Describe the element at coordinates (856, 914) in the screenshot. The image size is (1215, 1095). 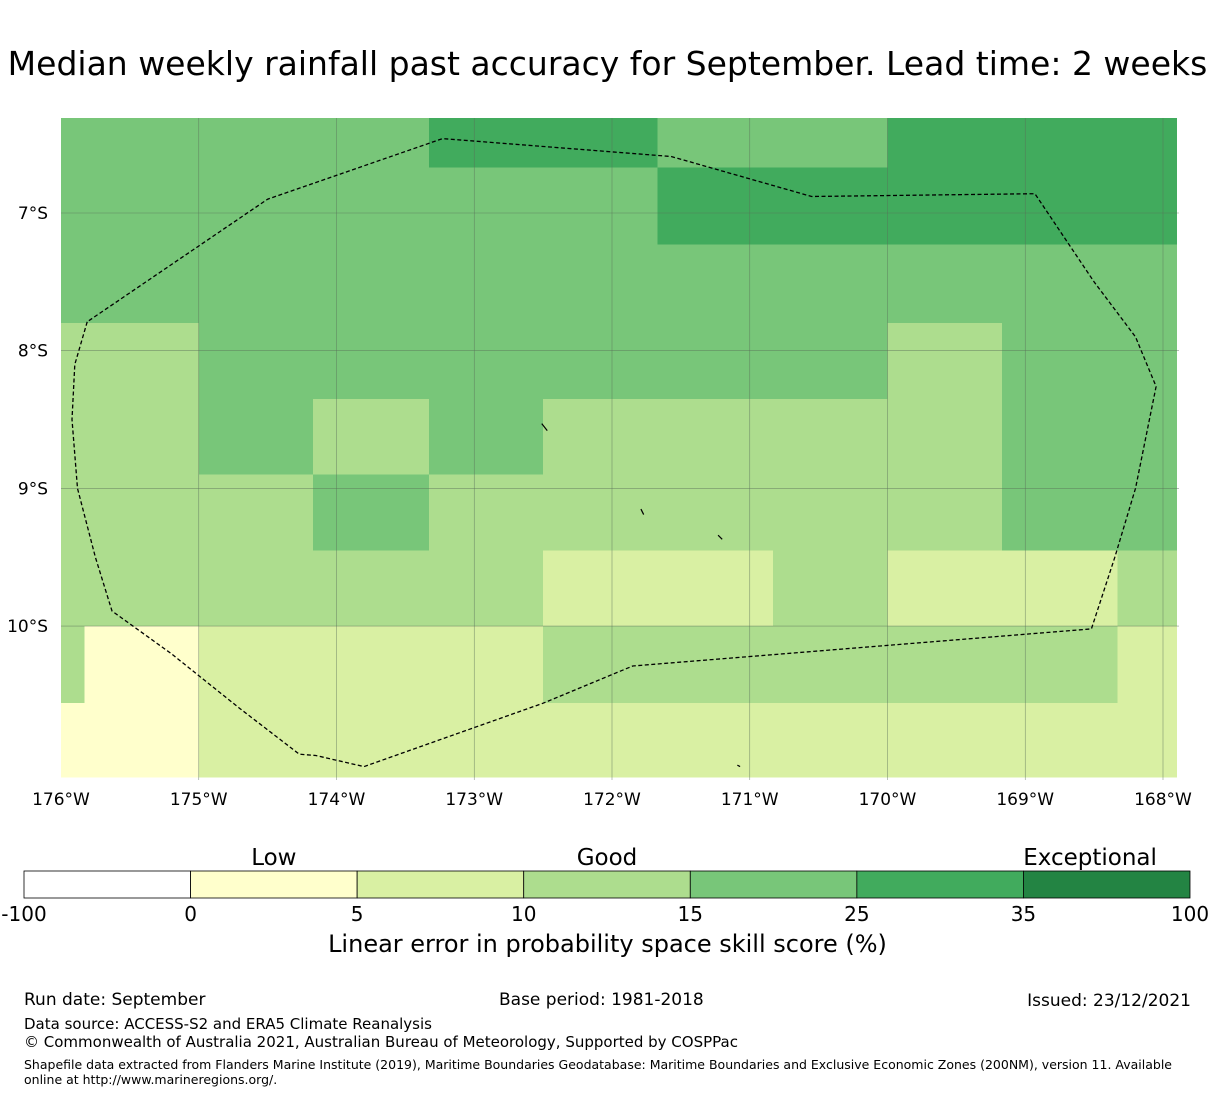
I see `colorbar-tick-5: 25` at that location.